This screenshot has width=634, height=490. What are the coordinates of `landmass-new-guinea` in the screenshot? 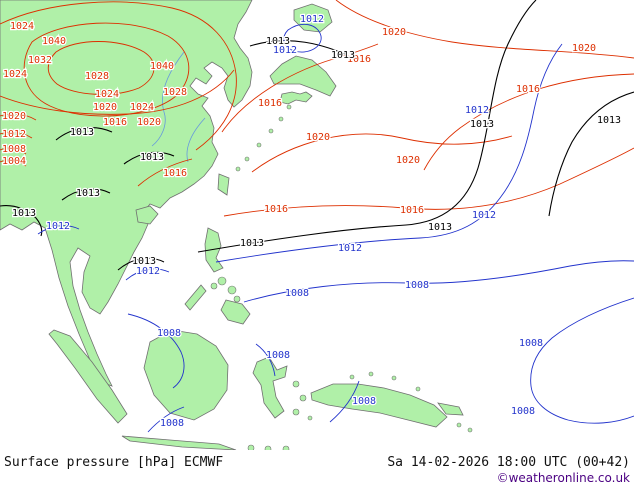 It's located at (379, 405).